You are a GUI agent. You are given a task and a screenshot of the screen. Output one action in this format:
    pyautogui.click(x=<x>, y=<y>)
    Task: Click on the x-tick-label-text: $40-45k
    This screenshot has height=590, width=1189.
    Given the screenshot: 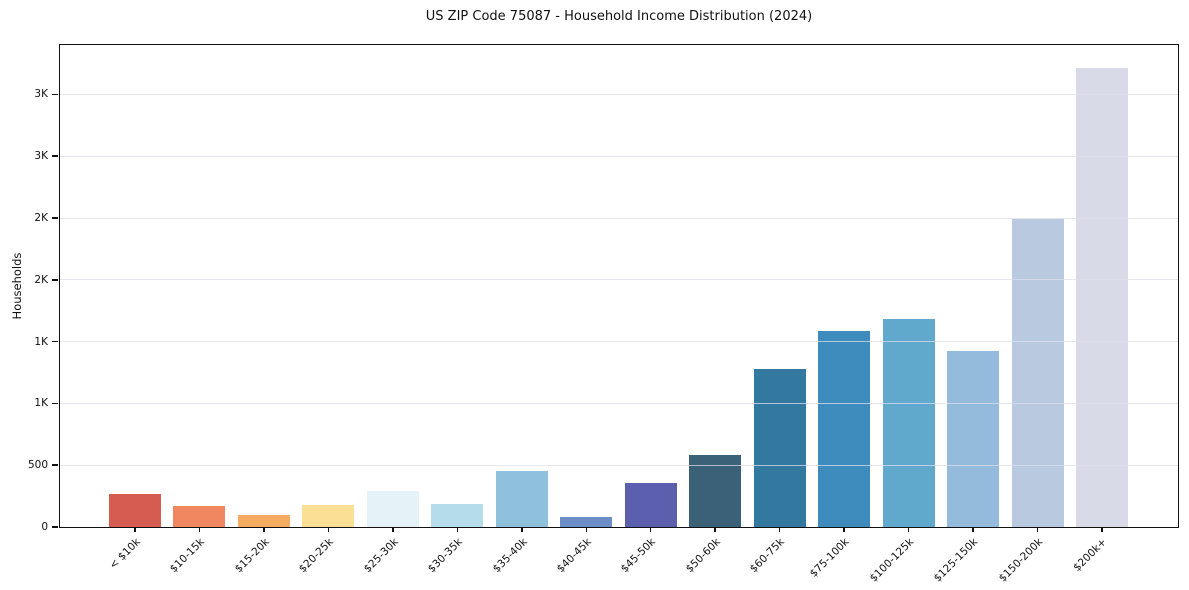 What is the action you would take?
    pyautogui.click(x=574, y=556)
    